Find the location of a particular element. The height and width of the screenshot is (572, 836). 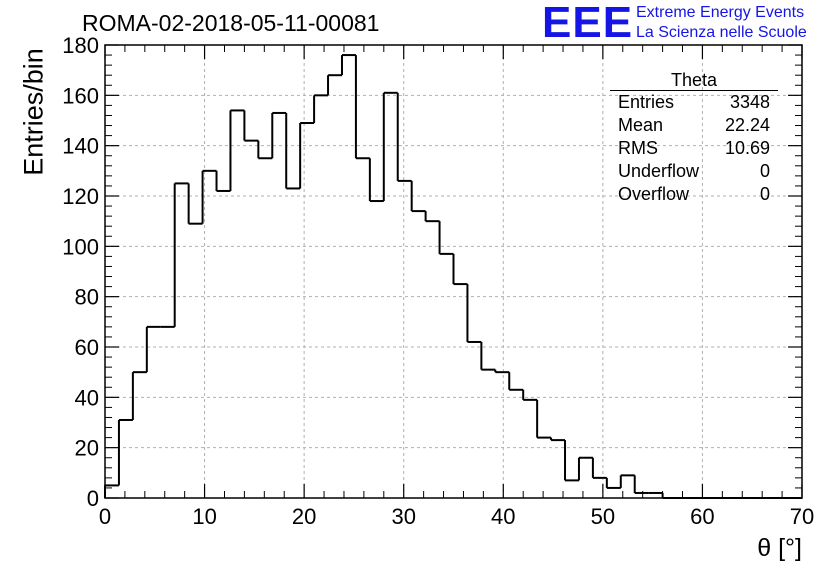

x-tick-label: 50 is located at coordinates (603, 516).